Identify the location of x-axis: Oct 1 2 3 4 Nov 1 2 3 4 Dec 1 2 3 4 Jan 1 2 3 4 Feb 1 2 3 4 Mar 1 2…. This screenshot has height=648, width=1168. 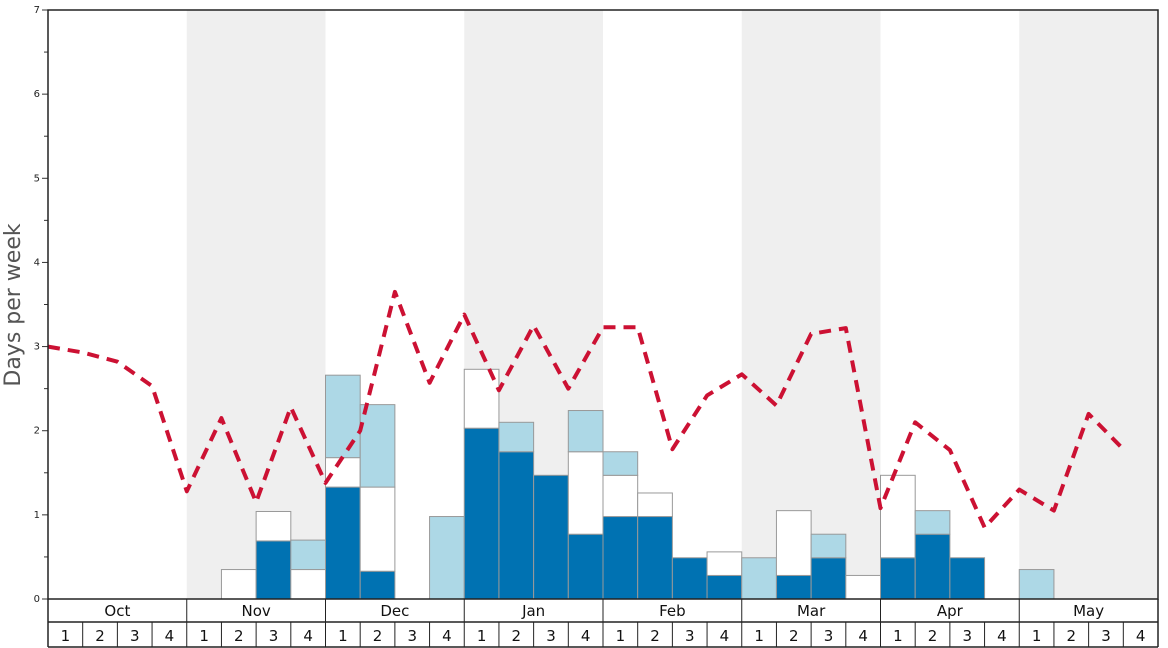
(603, 623).